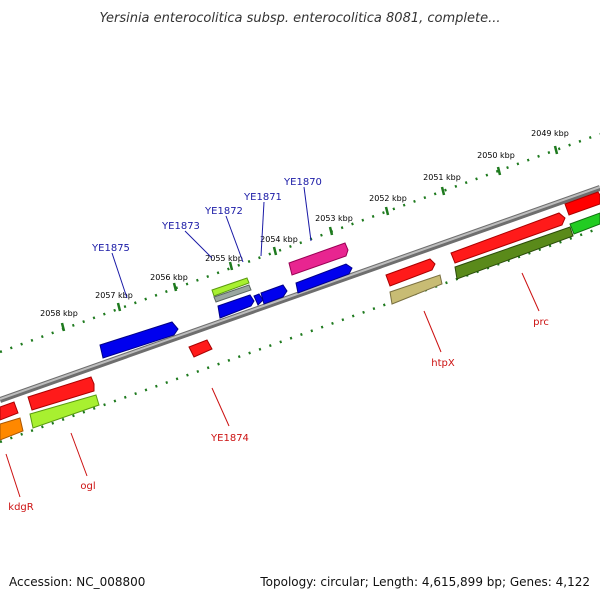 This screenshot has width=600, height=600. What do you see at coordinates (442, 177) in the screenshot?
I see `tick-label-2051: 2051 kbp` at bounding box center [442, 177].